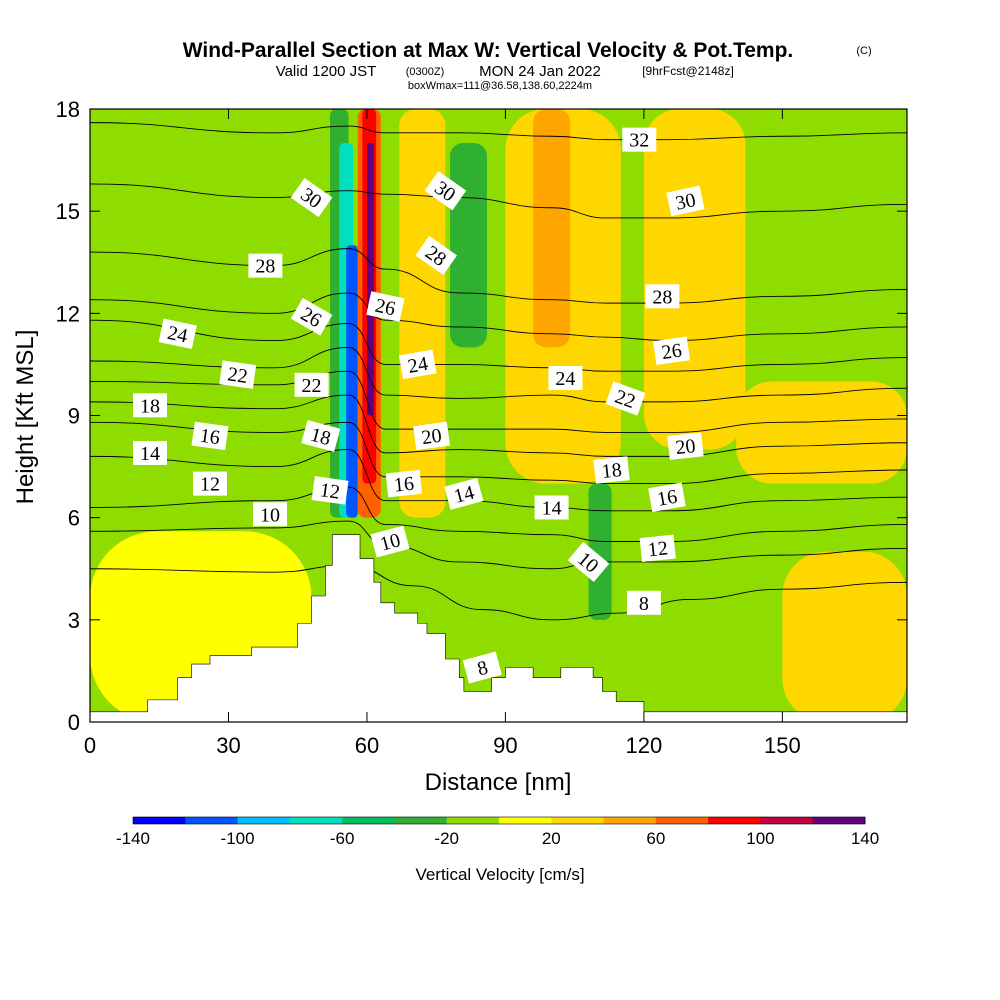  What do you see at coordinates (90, 745) in the screenshot?
I see `x-tick-label: 0` at bounding box center [90, 745].